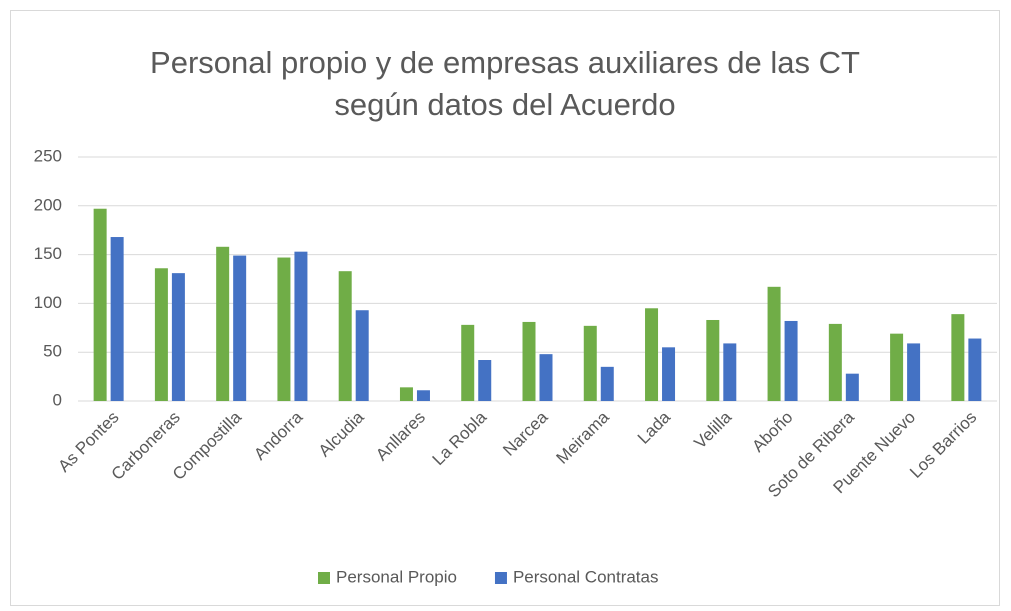  I want to click on x-tick-label: Los Barrios, so click(943, 445).